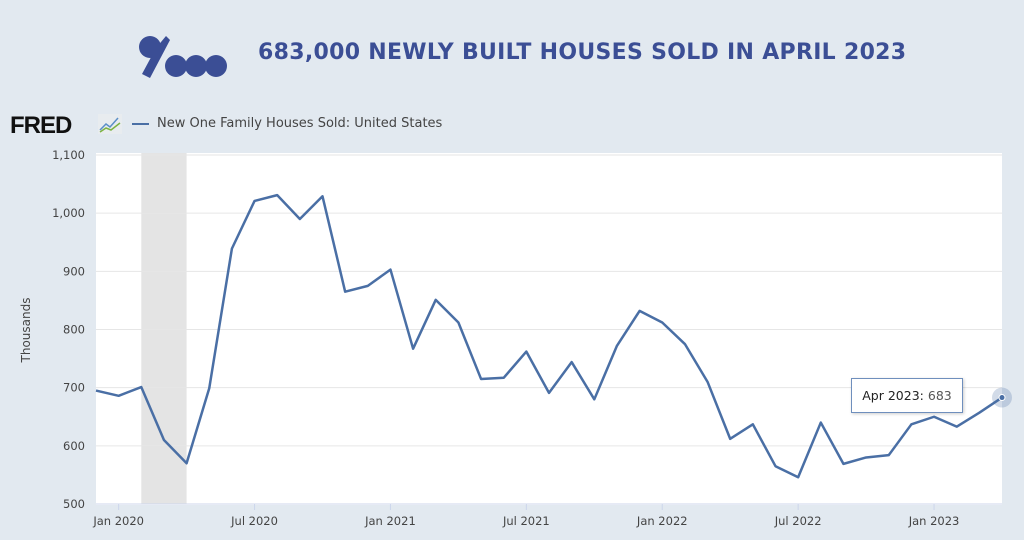 The height and width of the screenshot is (540, 1024). I want to click on y-tick-label: 900, so click(74, 271).